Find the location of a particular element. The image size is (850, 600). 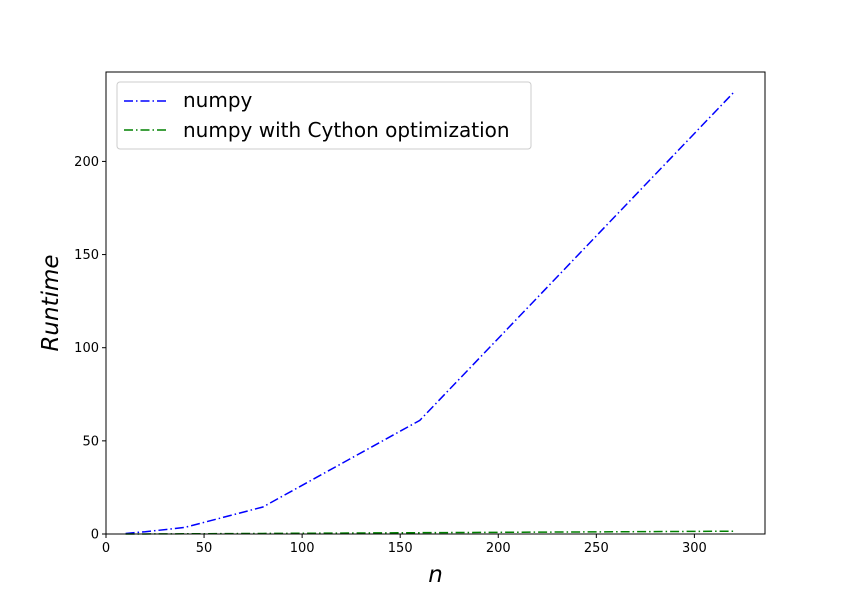

legend-box is located at coordinates (324, 115).